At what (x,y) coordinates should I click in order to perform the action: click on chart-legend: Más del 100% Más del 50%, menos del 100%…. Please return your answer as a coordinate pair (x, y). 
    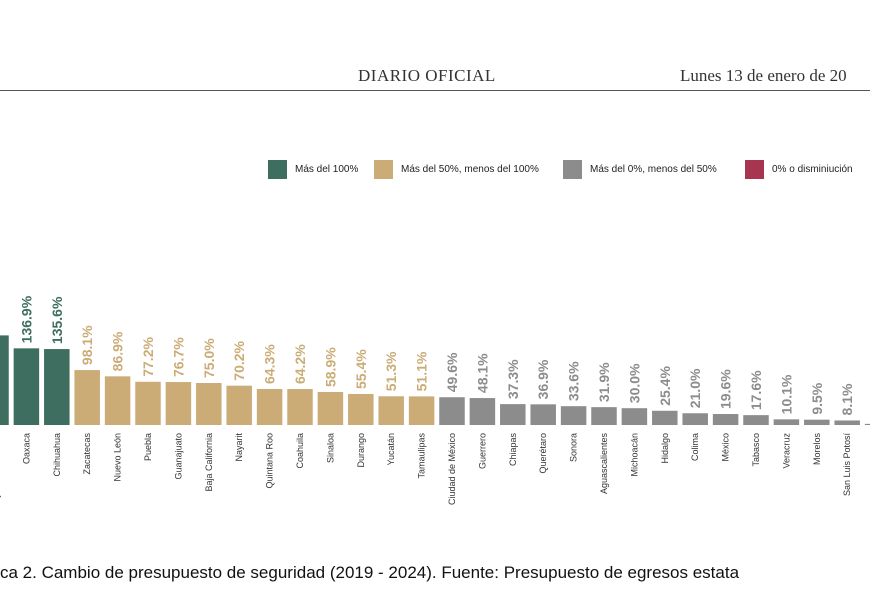
    Looking at the image, I should click on (435, 171).